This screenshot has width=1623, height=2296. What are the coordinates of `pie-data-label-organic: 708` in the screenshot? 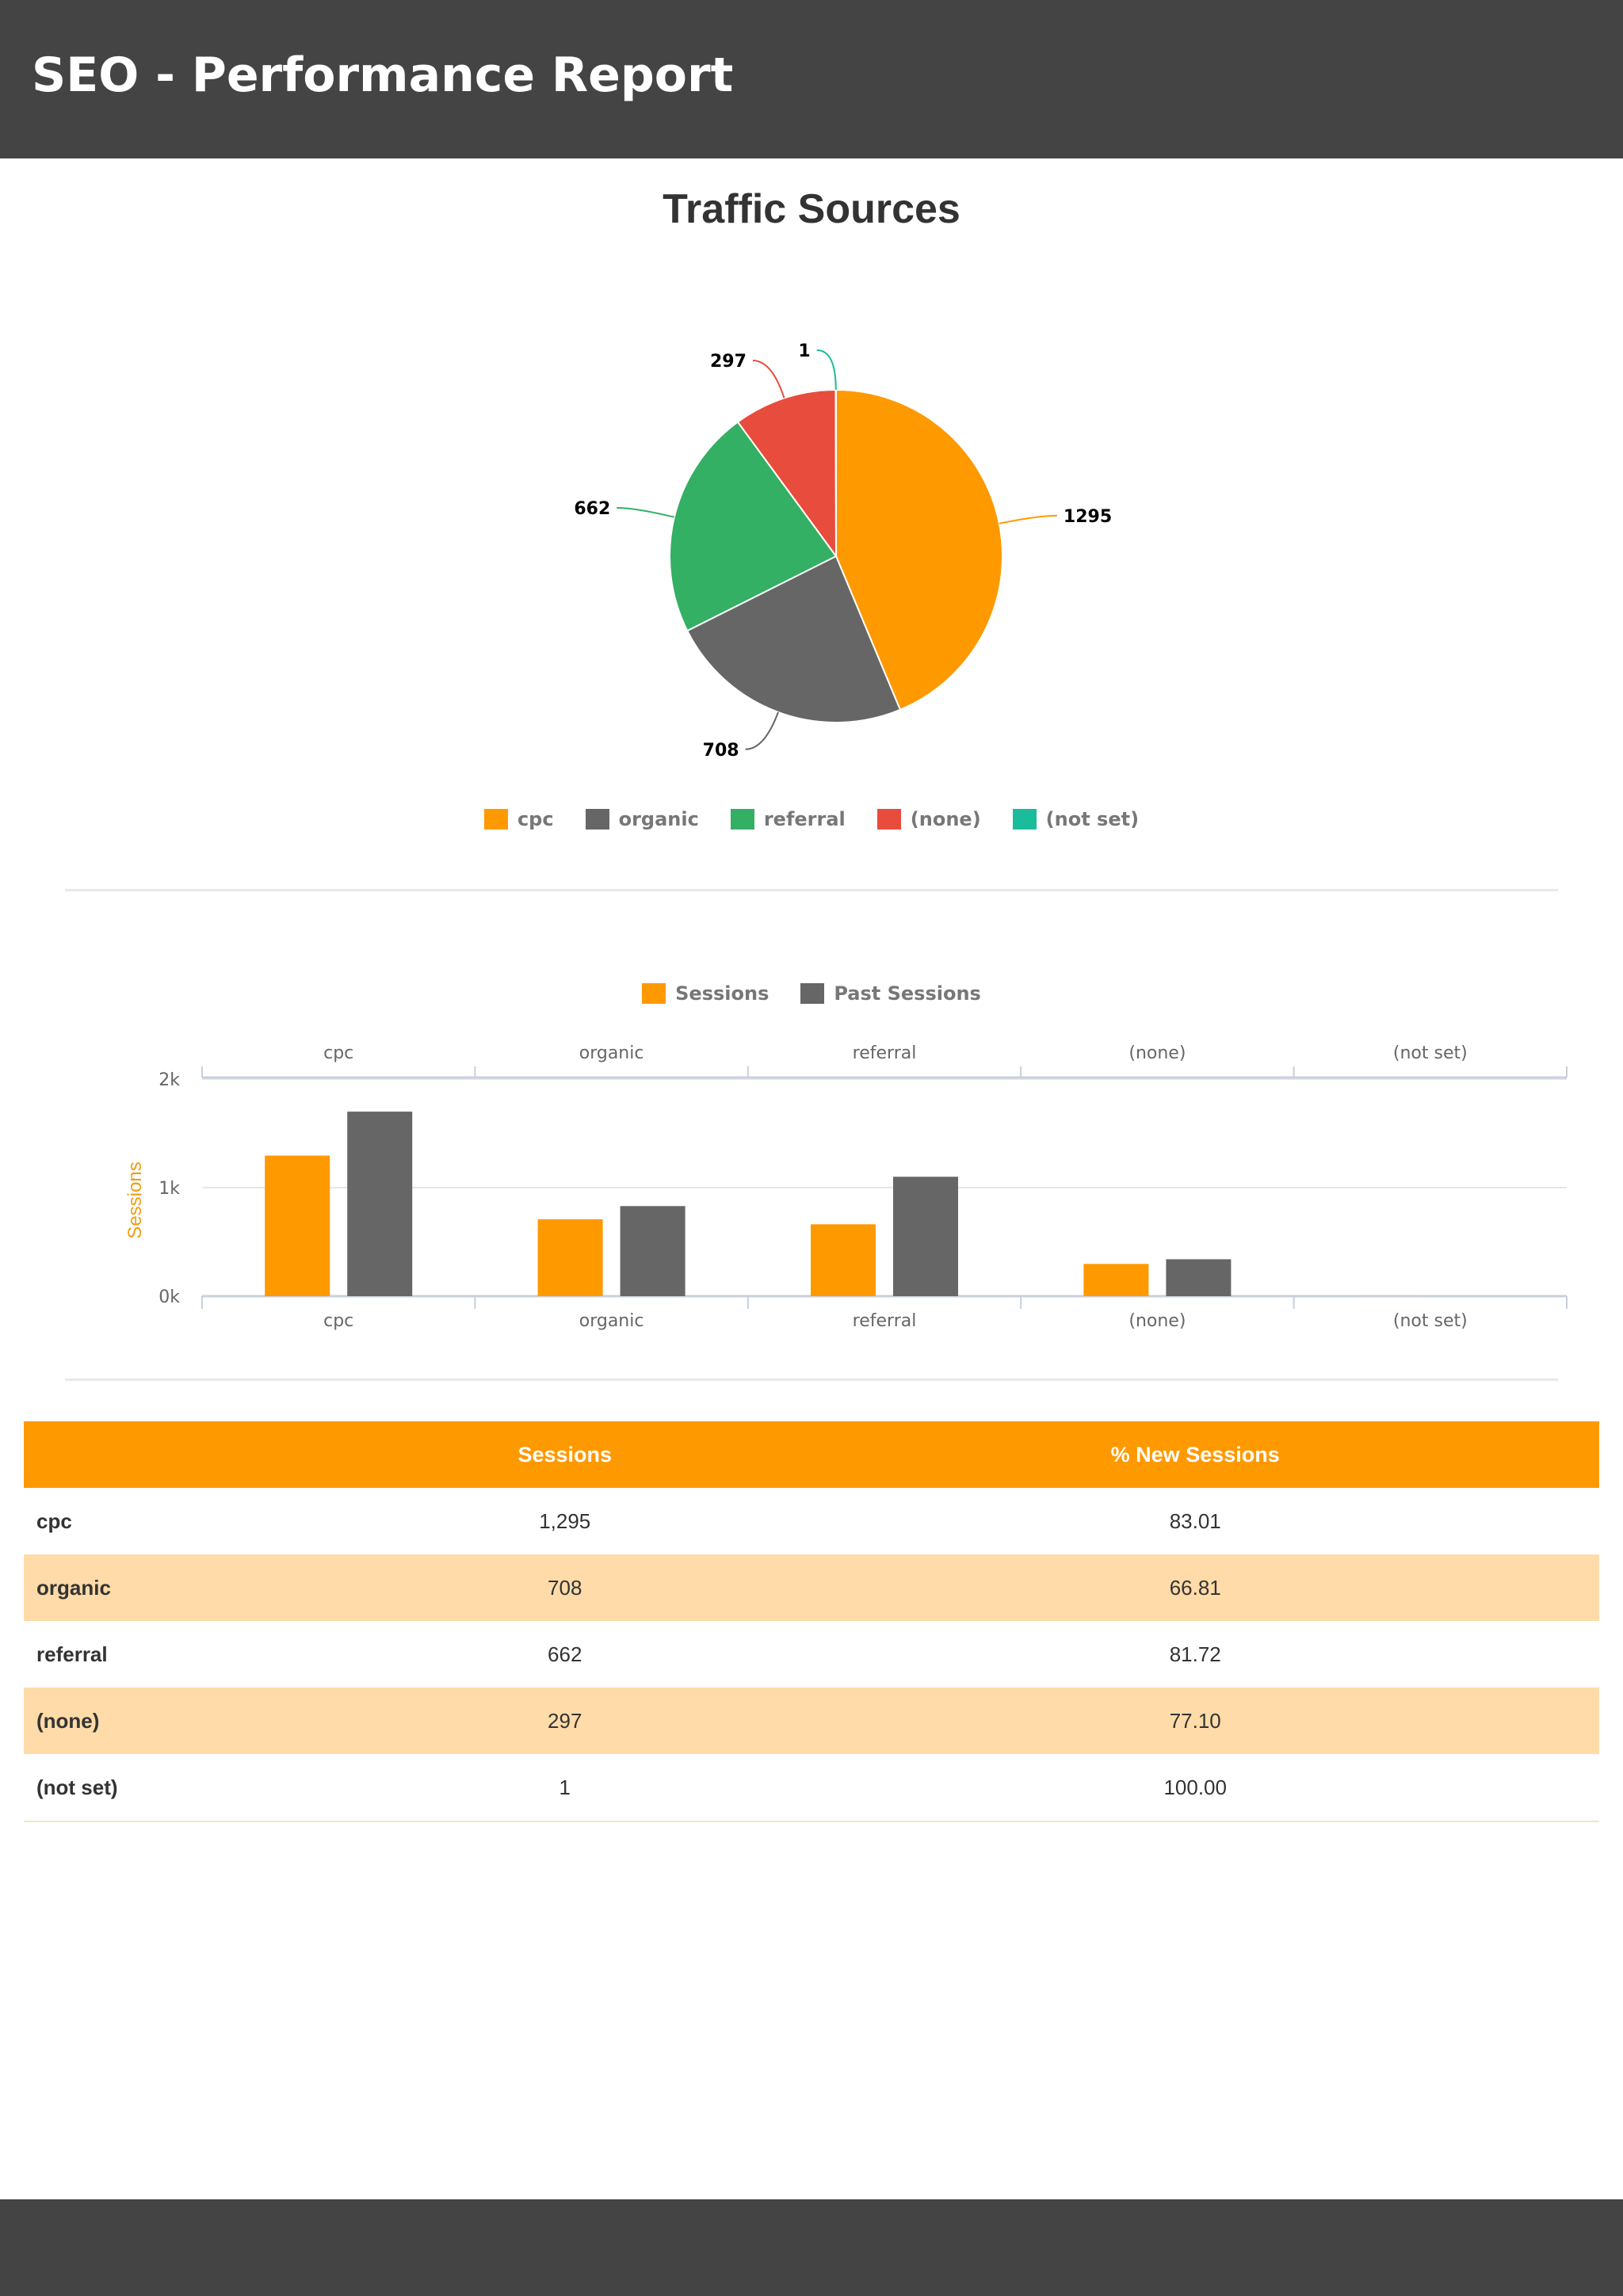 It's located at (721, 751).